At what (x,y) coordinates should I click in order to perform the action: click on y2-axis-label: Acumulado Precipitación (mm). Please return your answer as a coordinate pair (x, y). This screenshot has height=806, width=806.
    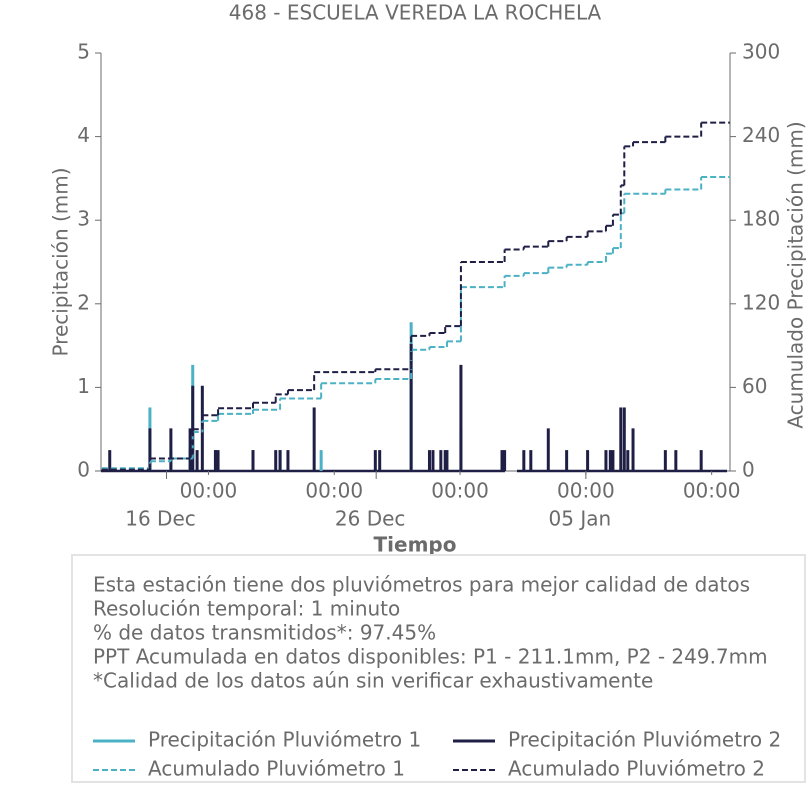
    Looking at the image, I should click on (795, 274).